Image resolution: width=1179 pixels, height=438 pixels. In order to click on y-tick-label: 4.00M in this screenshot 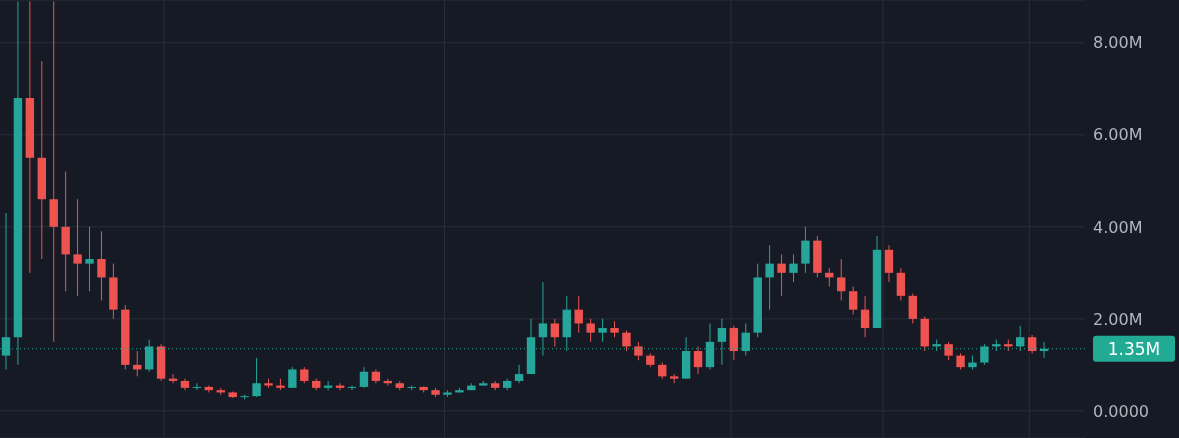, I will do `click(1118, 227)`.